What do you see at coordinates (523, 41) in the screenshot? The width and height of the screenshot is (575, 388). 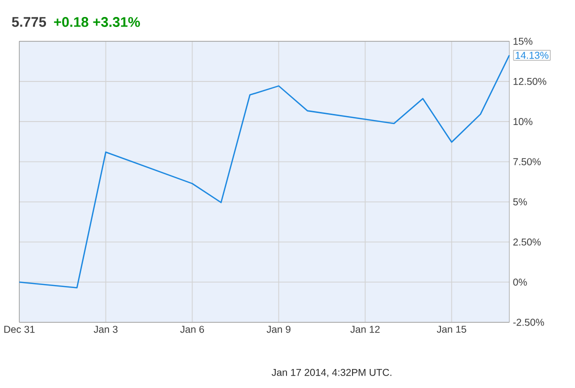 I see `y-tick-label: 15%` at bounding box center [523, 41].